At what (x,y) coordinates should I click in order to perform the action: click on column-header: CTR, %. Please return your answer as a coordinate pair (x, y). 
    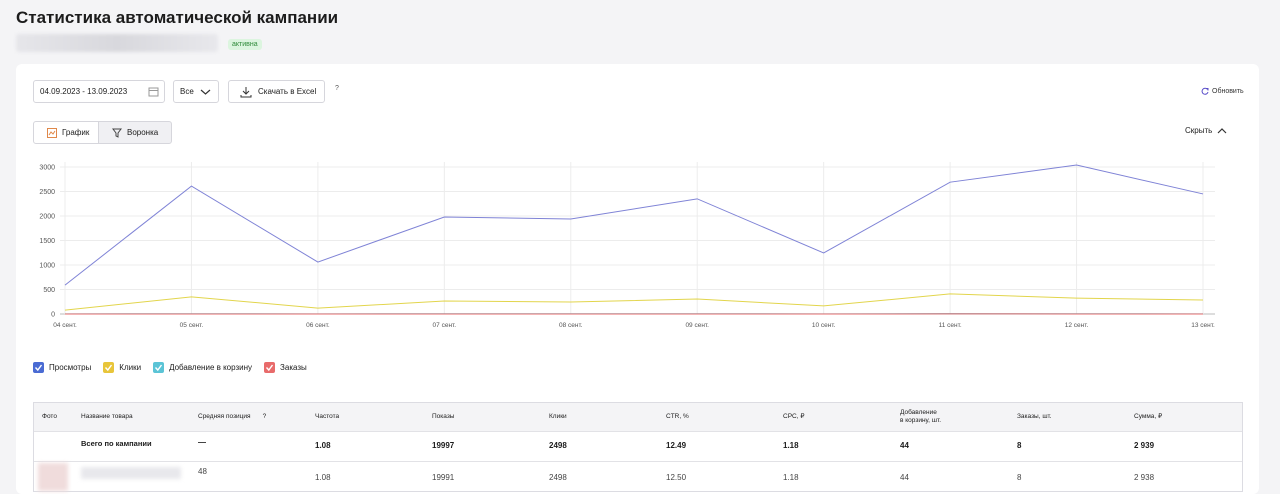
    Looking at the image, I should click on (677, 417).